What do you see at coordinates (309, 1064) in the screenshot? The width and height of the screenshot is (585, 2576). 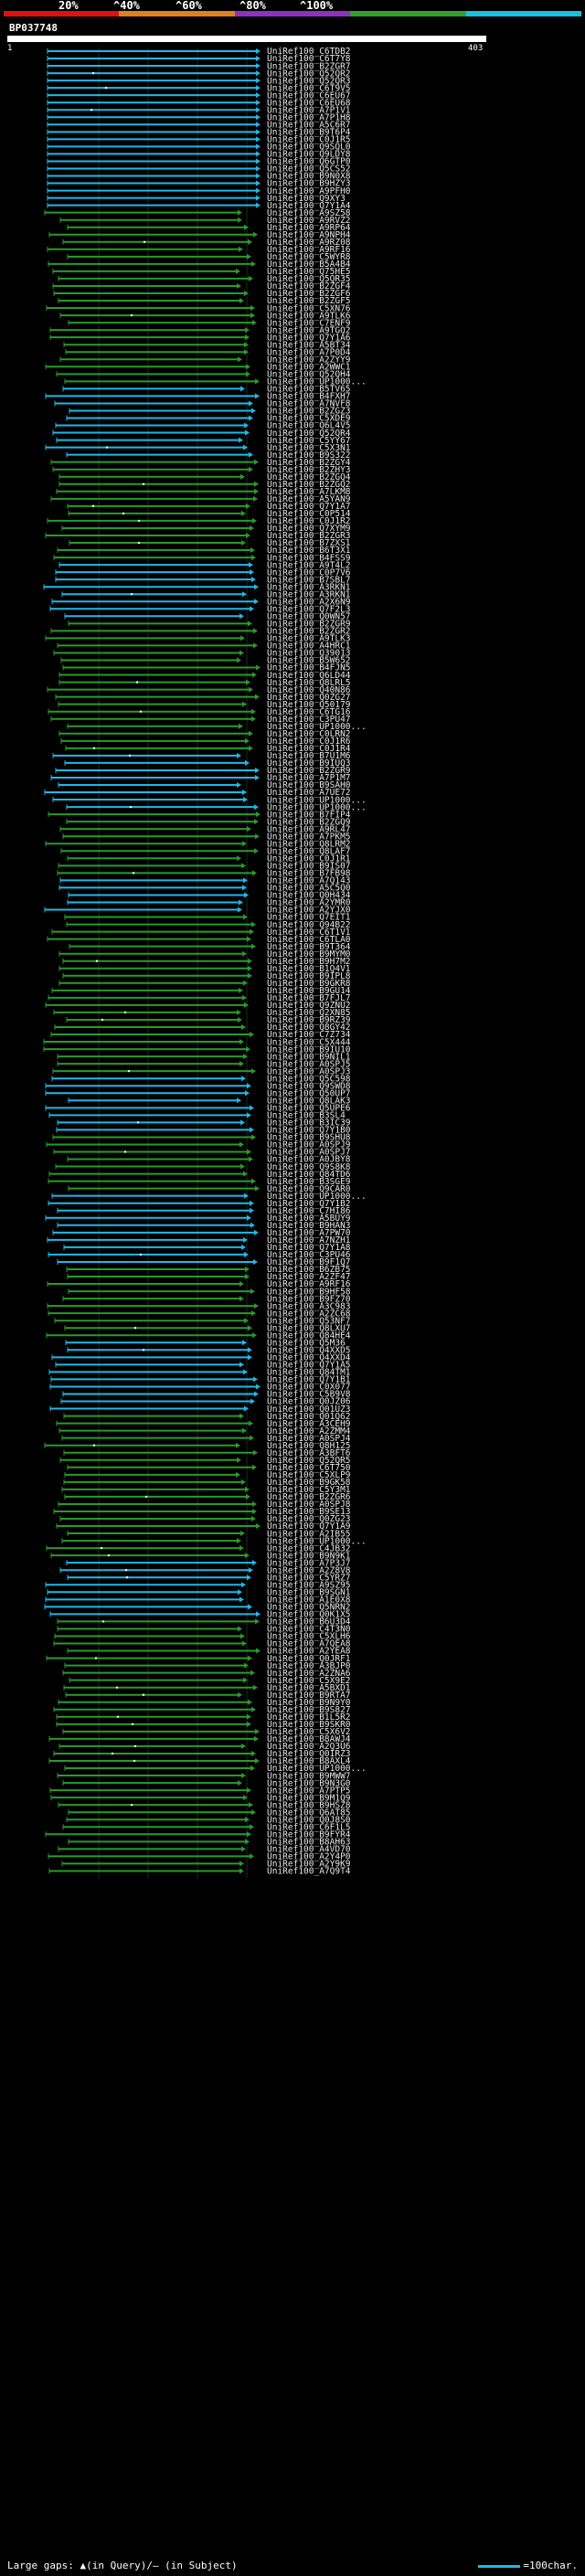 I see `hit-label: UniRef100_A0SPJ5` at bounding box center [309, 1064].